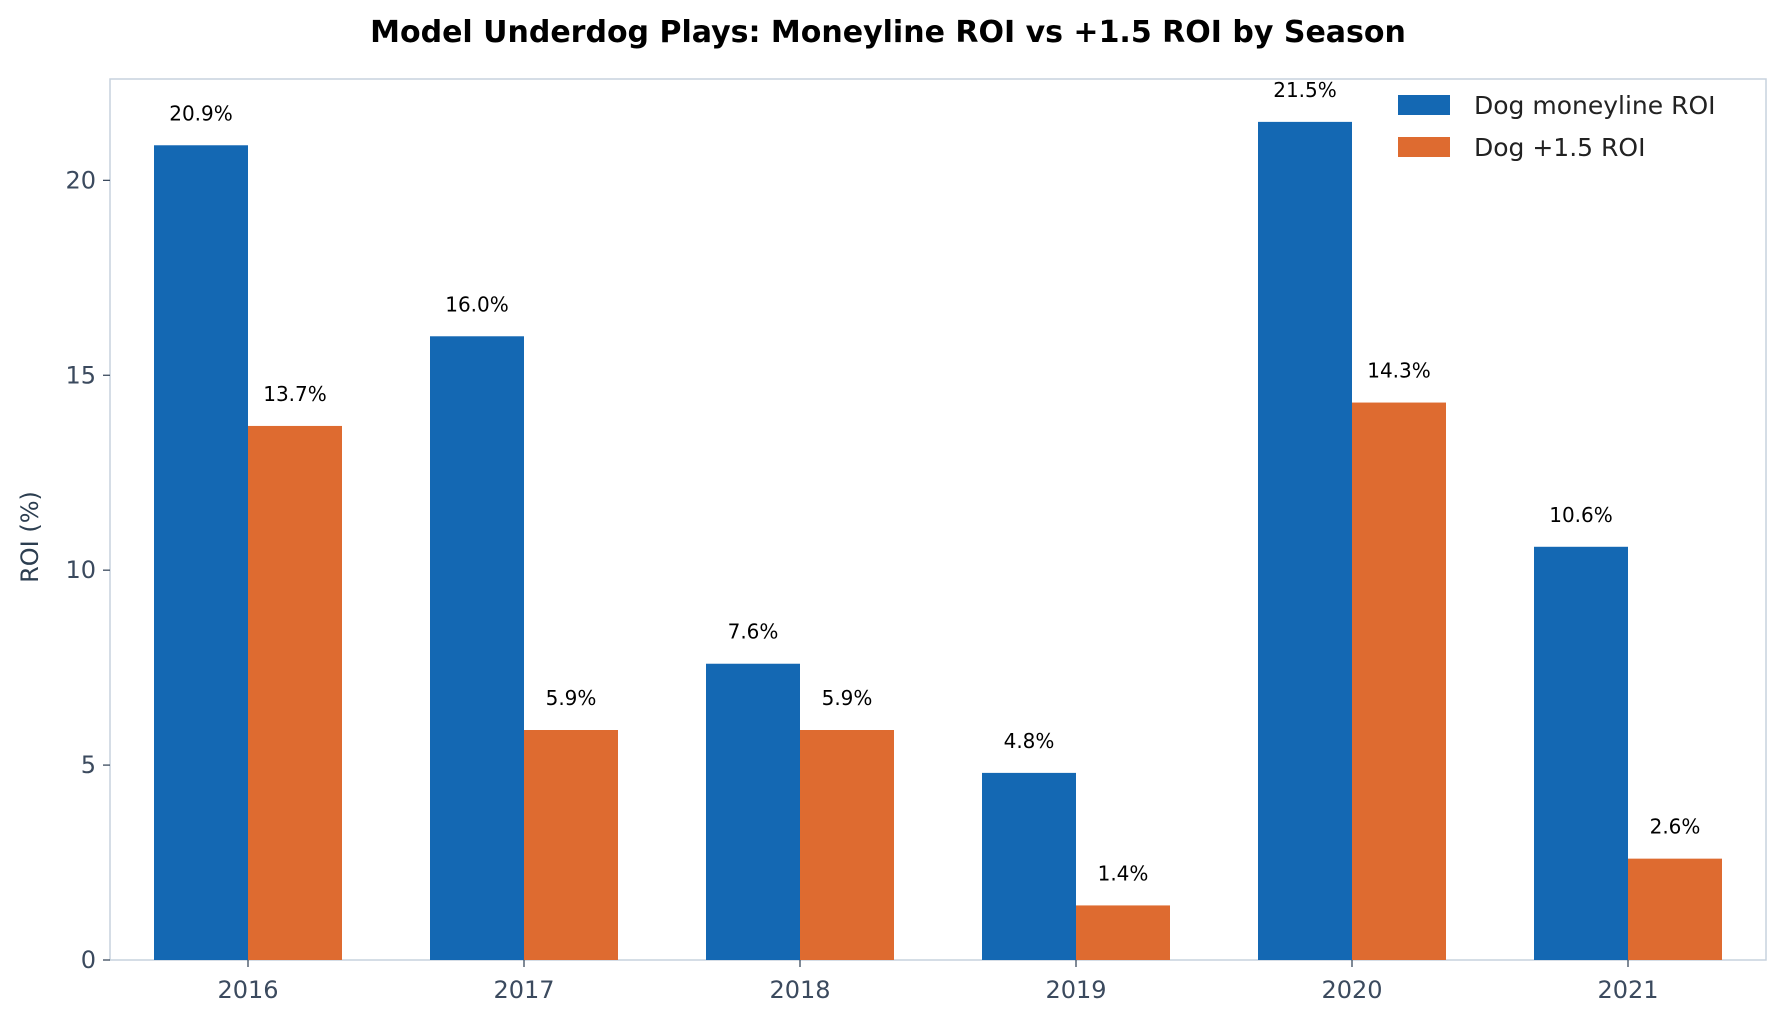 This screenshot has height=1022, width=1777. What do you see at coordinates (523, 990) in the screenshot?
I see `x-tick-label: 2017` at bounding box center [523, 990].